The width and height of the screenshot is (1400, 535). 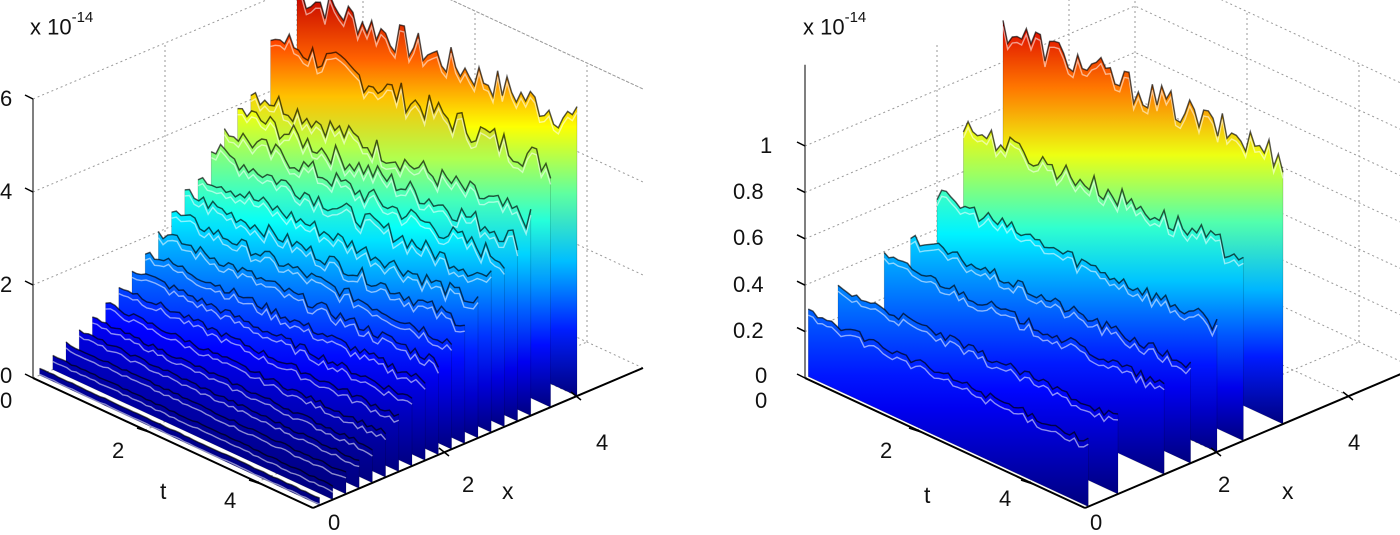 I want to click on right-z-tick-1: 1, so click(x=766, y=145).